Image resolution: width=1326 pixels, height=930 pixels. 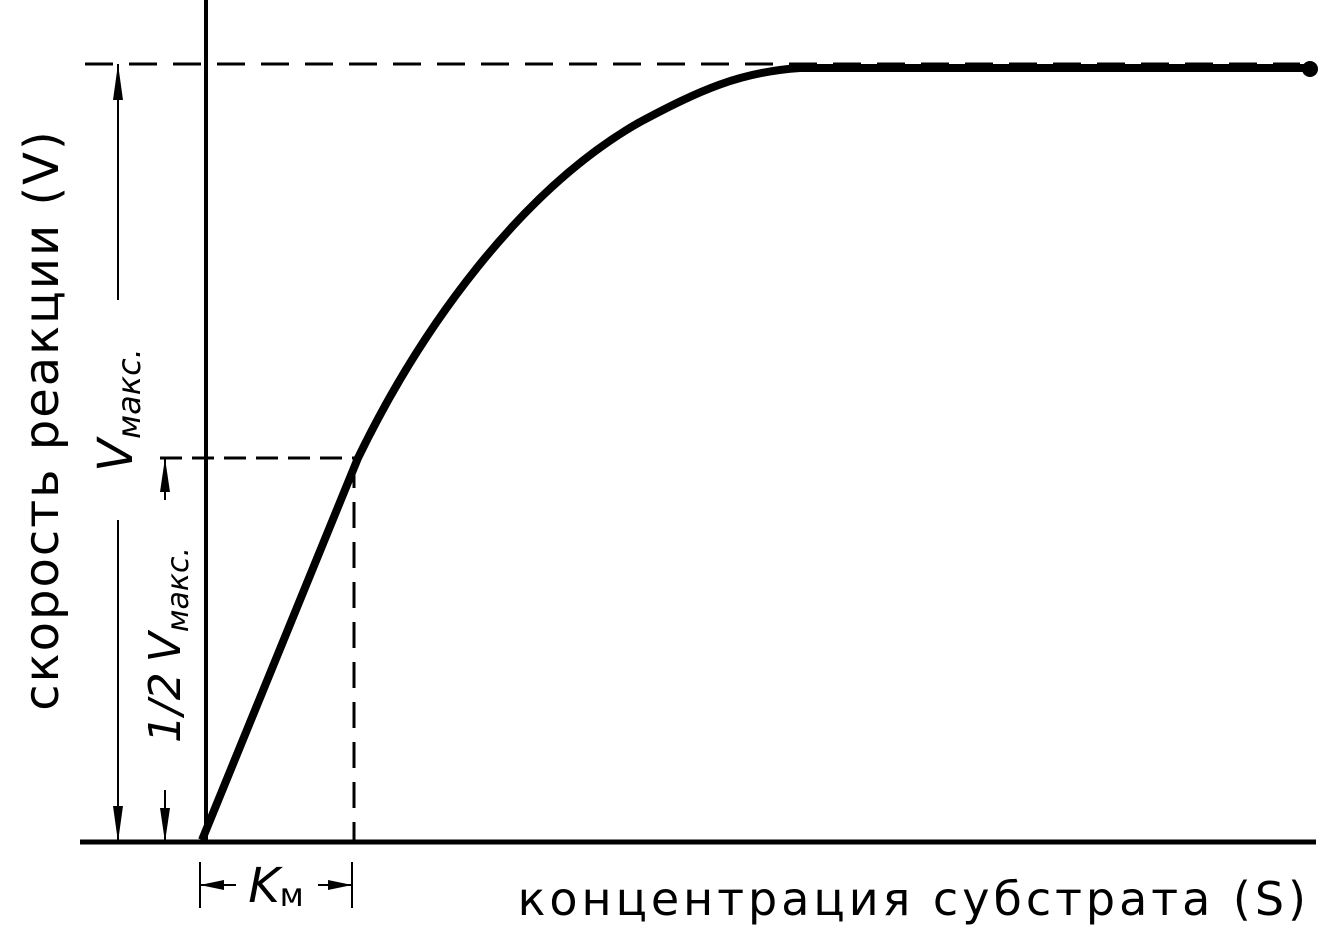 I want to click on x-axis-label: концентрация субстрата (S), so click(x=914, y=899).